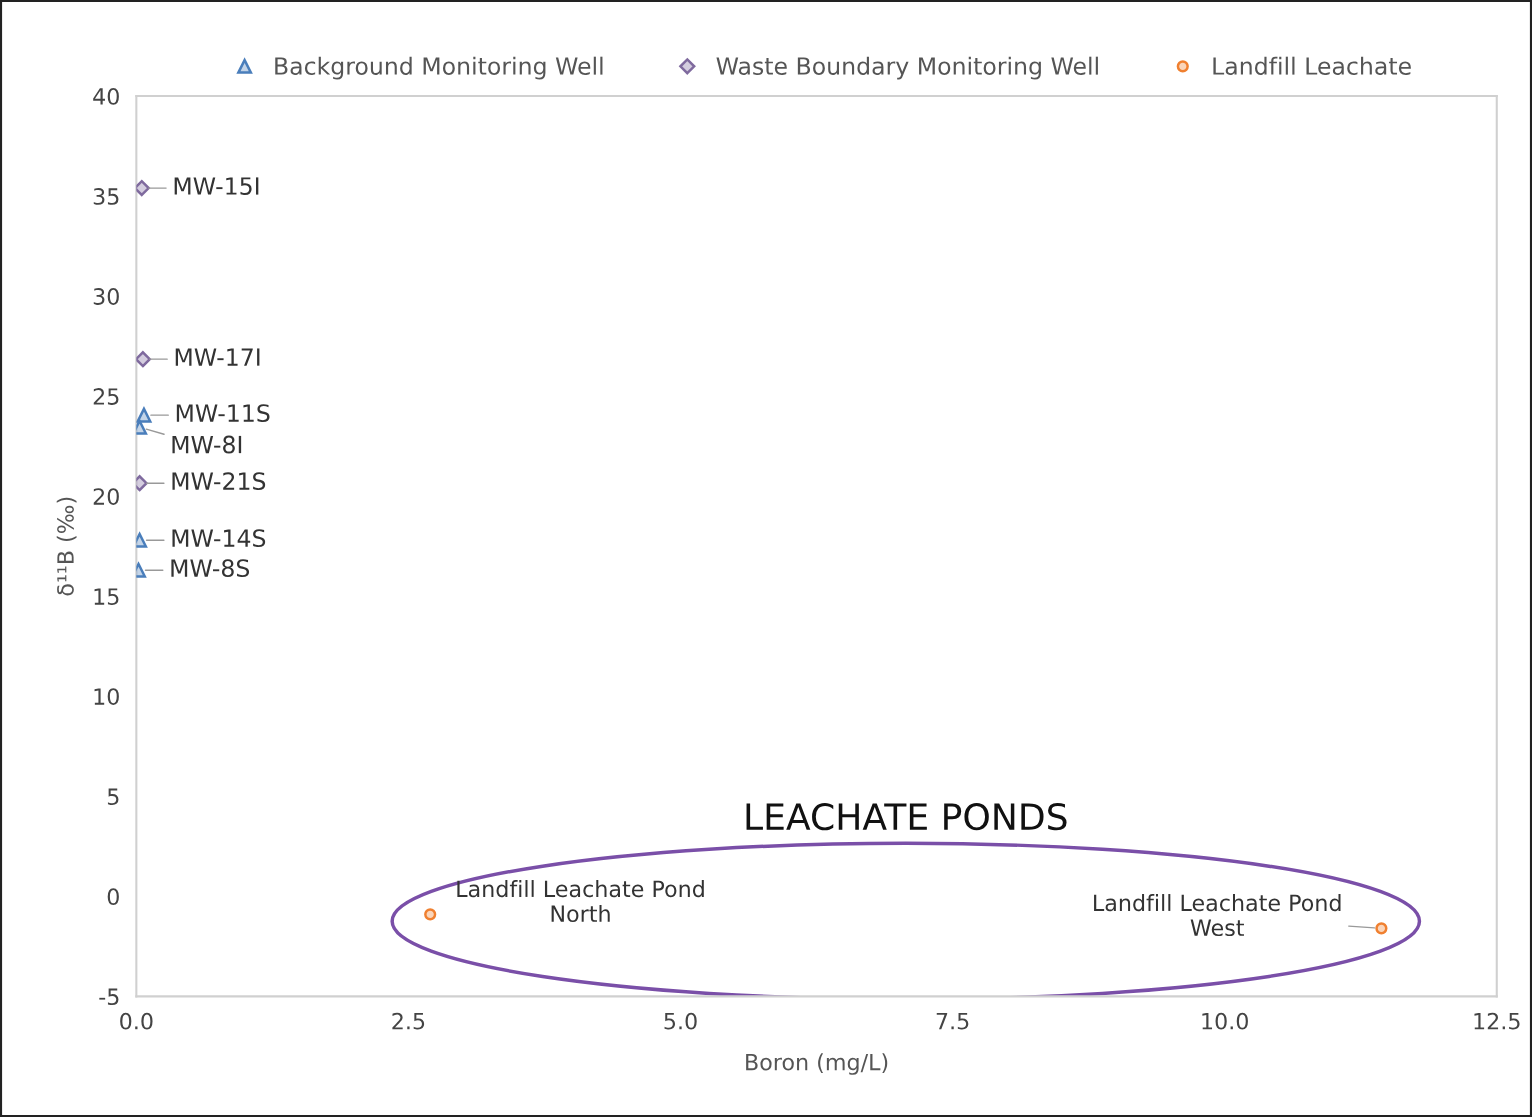 The height and width of the screenshot is (1117, 1532). What do you see at coordinates (439, 68) in the screenshot?
I see `legend-label: Background Monitoring Well` at bounding box center [439, 68].